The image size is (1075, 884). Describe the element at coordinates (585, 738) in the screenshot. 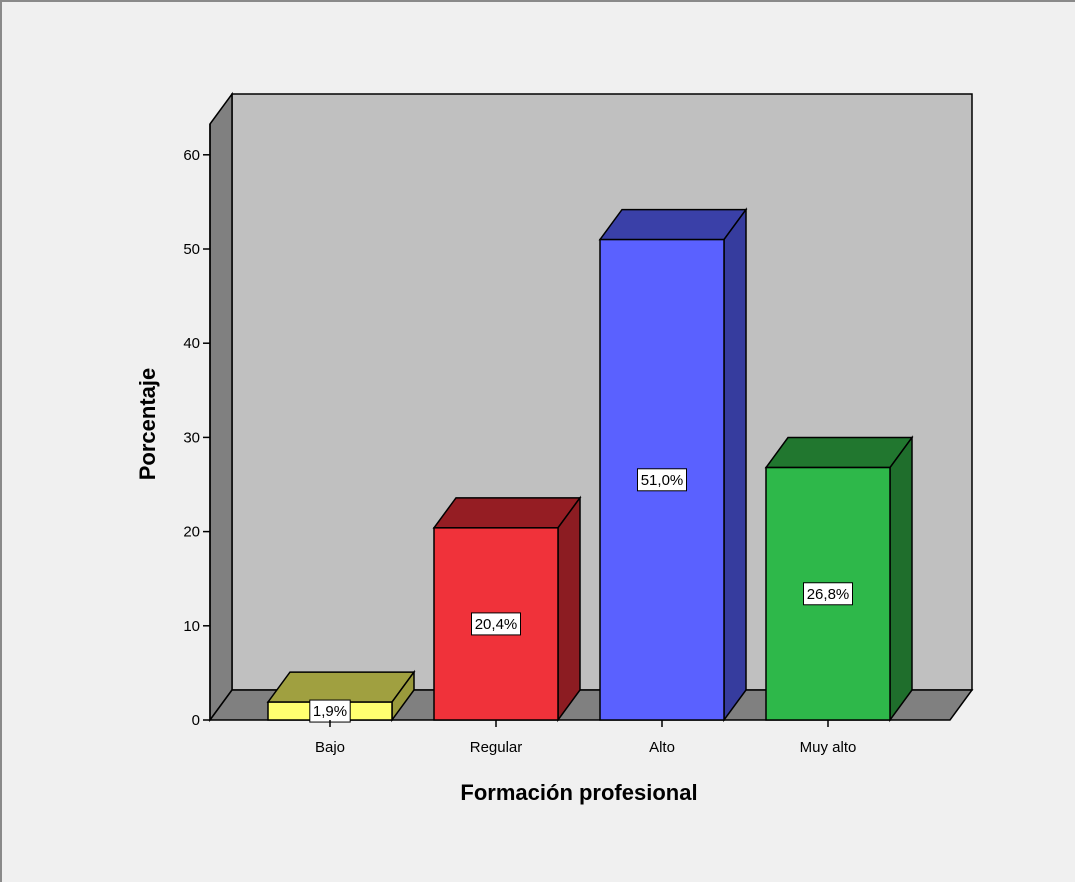

I see `x-axis: Bajo Regular Alto Muy alto` at that location.